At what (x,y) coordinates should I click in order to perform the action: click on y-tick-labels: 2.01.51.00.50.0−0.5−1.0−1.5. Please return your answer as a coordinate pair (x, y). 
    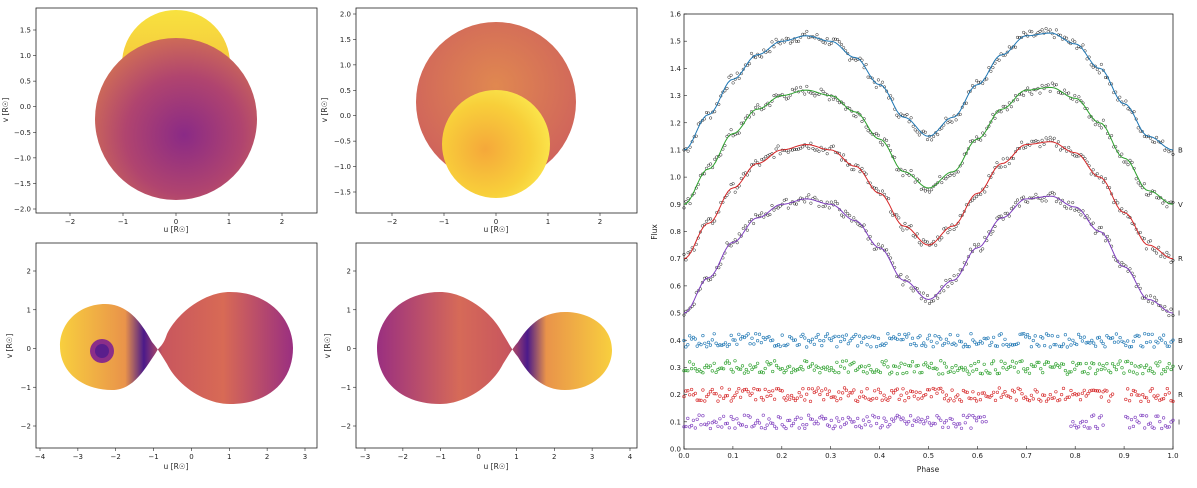
    Looking at the image, I should click on (345, 104).